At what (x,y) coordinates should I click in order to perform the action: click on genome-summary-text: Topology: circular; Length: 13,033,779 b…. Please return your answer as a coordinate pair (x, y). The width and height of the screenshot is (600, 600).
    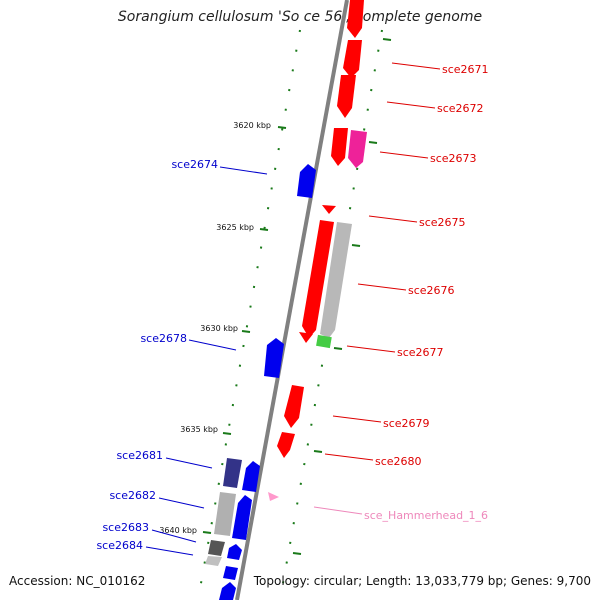
    Looking at the image, I should click on (422, 581).